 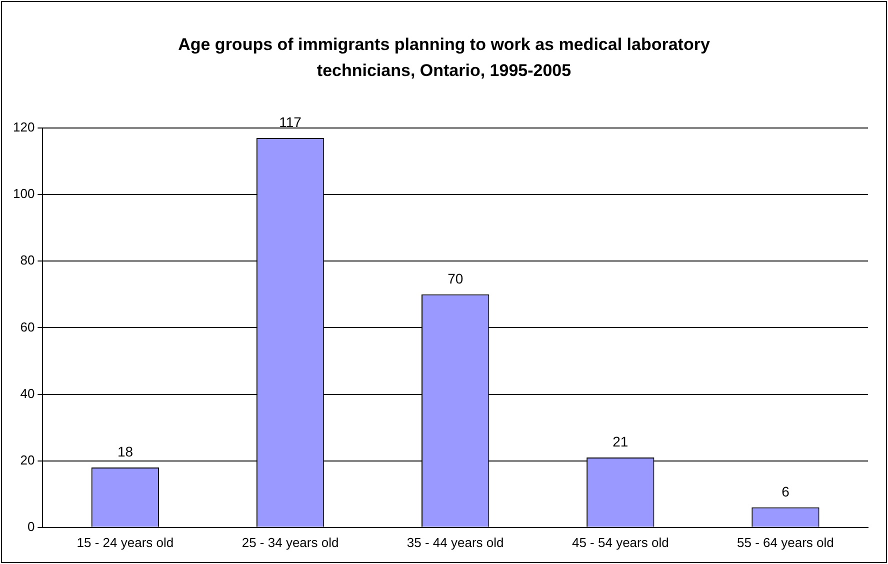 What do you see at coordinates (125, 542) in the screenshot?
I see `x-tick-label: 15 - 24 years old` at bounding box center [125, 542].